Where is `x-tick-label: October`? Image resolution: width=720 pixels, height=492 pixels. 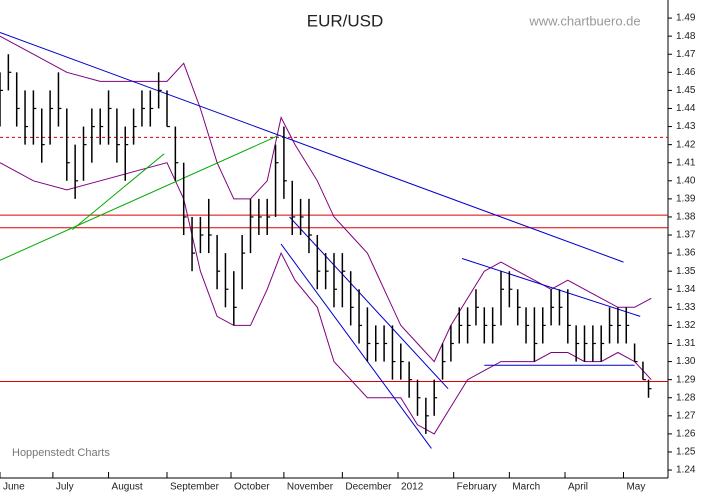 x-tick-label: October is located at coordinates (252, 487).